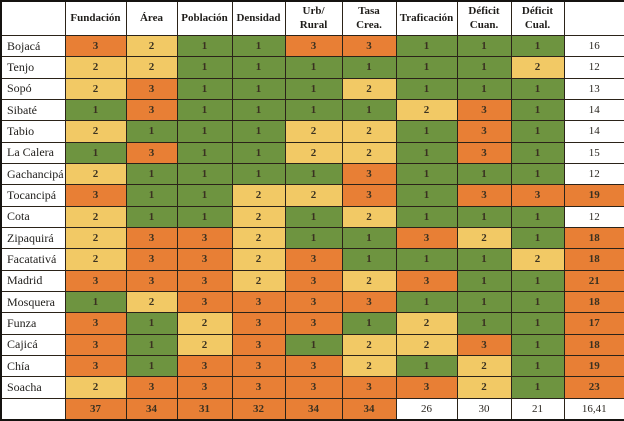 The height and width of the screenshot is (421, 624). What do you see at coordinates (151, 409) in the screenshot?
I see `column-total-cell: 34` at bounding box center [151, 409].